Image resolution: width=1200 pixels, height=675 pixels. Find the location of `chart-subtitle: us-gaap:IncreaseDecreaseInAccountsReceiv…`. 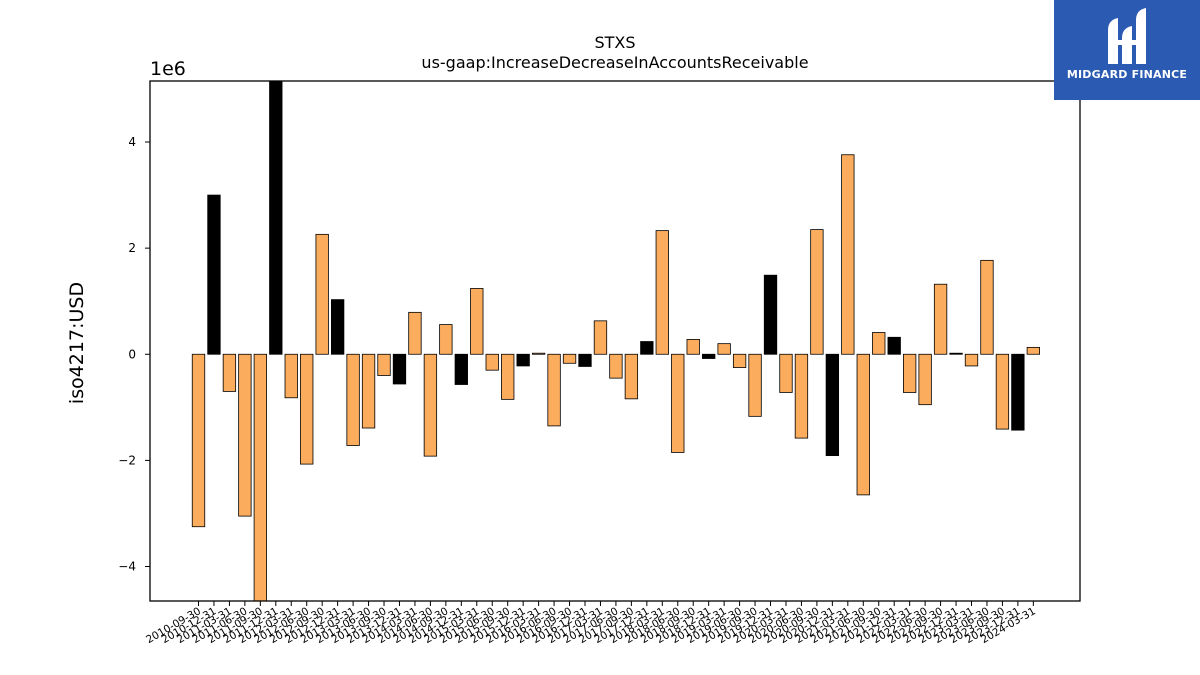

chart-subtitle: us-gaap:IncreaseDecreaseInAccountsReceiv… is located at coordinates (614, 62).